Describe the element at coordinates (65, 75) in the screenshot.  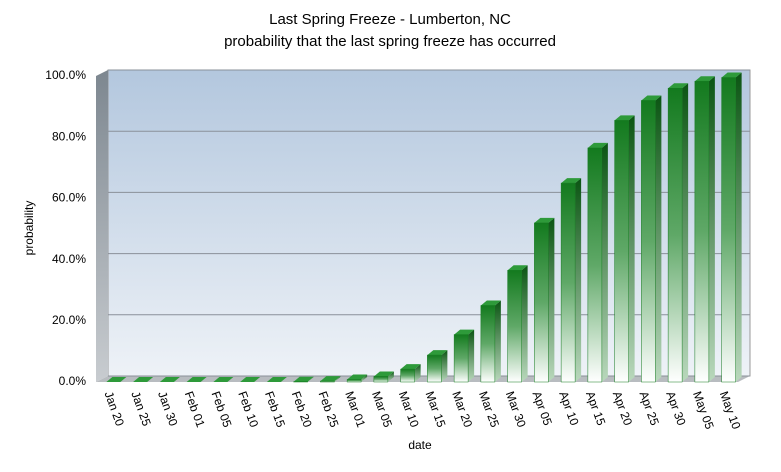
I see `y-tick-label: 100.0%` at that location.